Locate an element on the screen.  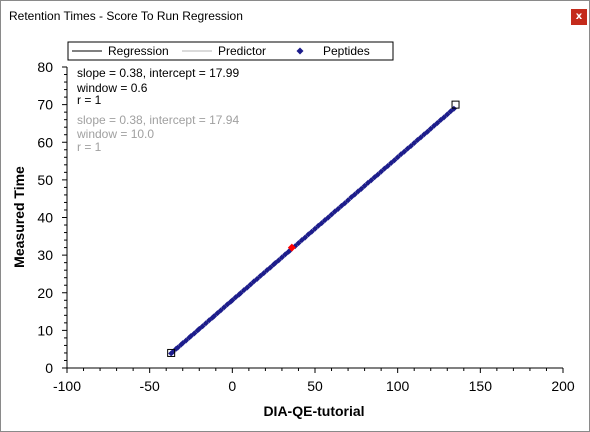
annotation-predictor-window: window = 10.0 is located at coordinates (115, 134).